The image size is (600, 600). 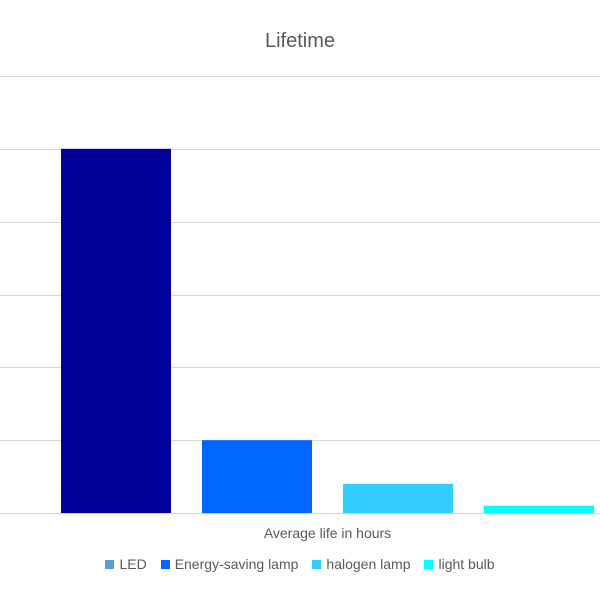 I want to click on legend-swatch-energy-saving-lamp, so click(x=165, y=564).